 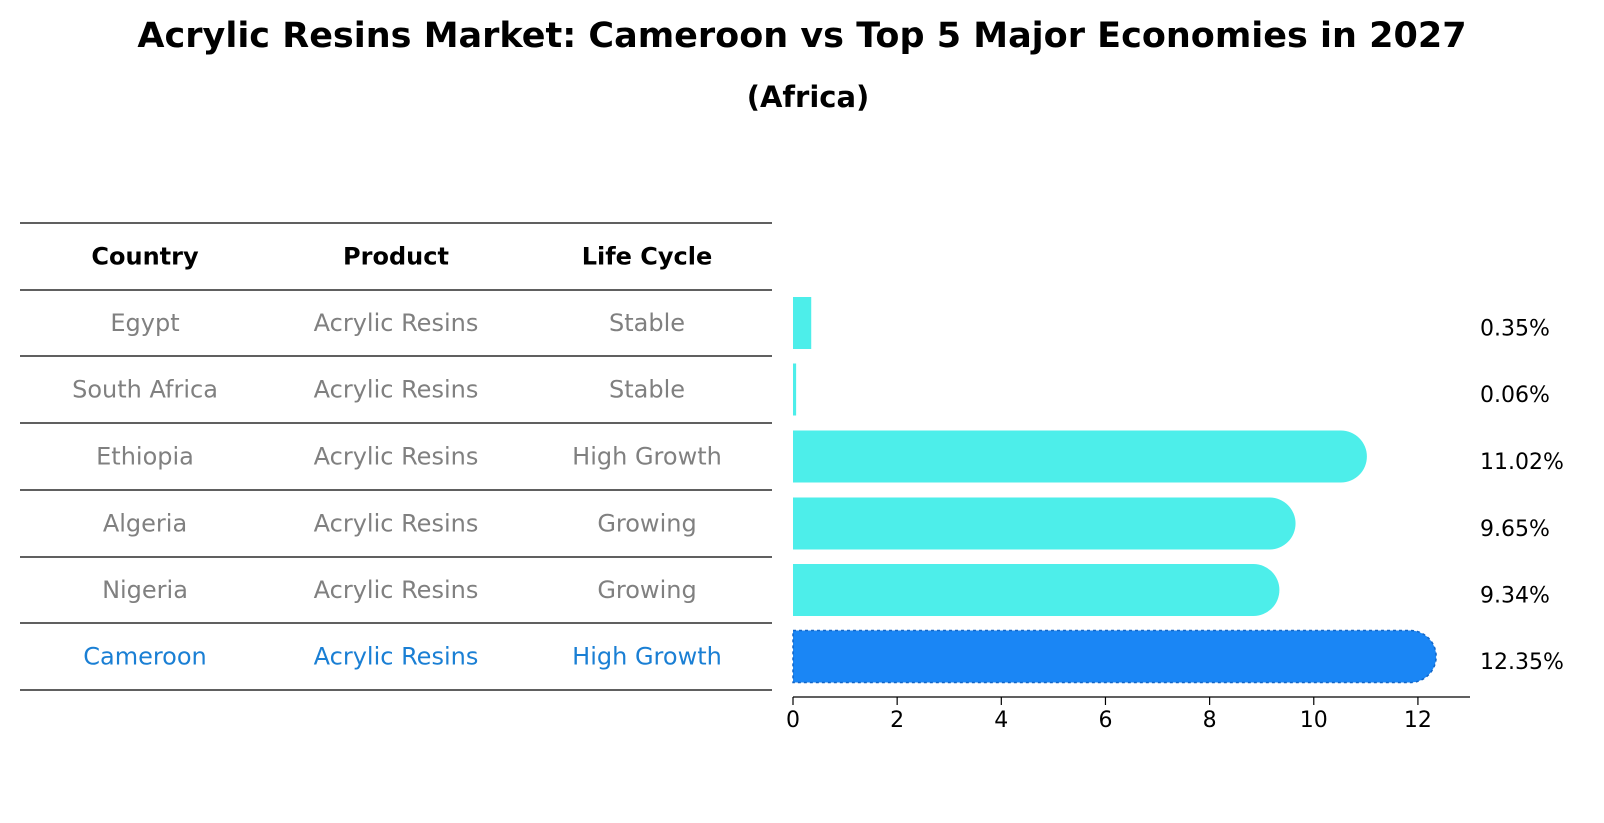 I want to click on table-cell-country: Nigeria, so click(x=145, y=590).